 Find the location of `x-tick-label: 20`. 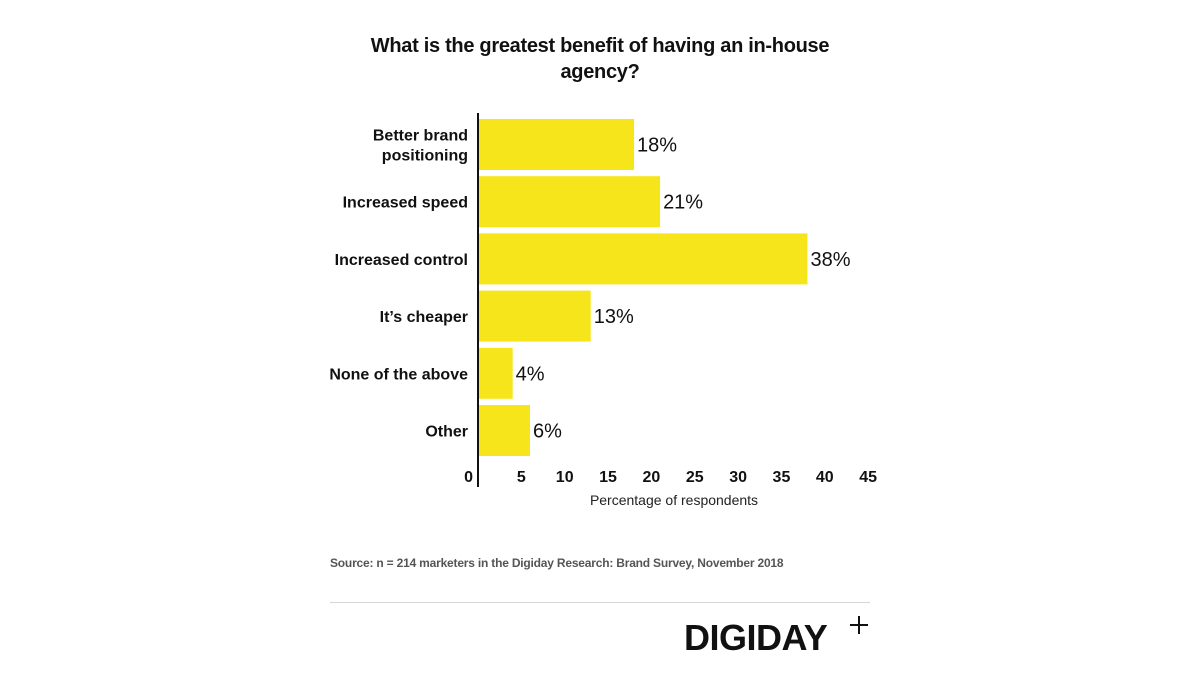

x-tick-label: 20 is located at coordinates (652, 477).